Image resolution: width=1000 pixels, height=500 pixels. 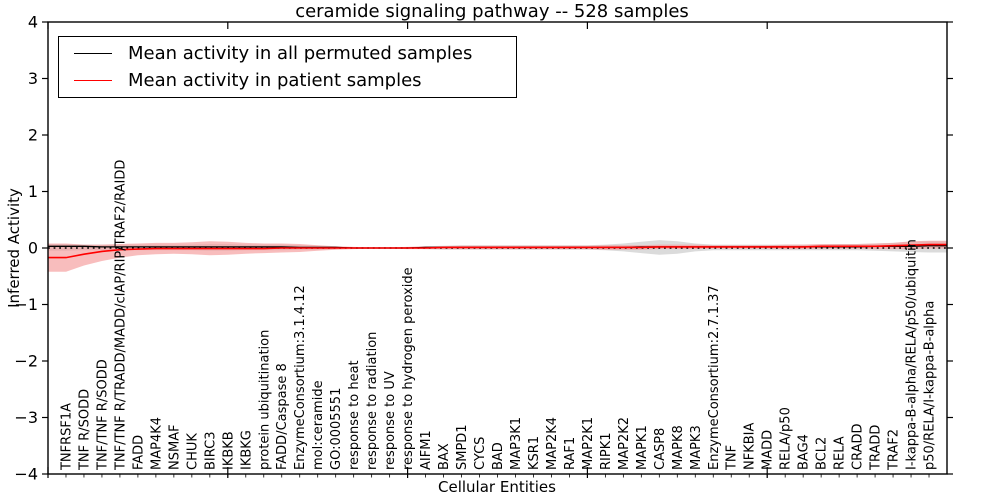 I want to click on y-tick-label: 2, so click(x=33, y=134).